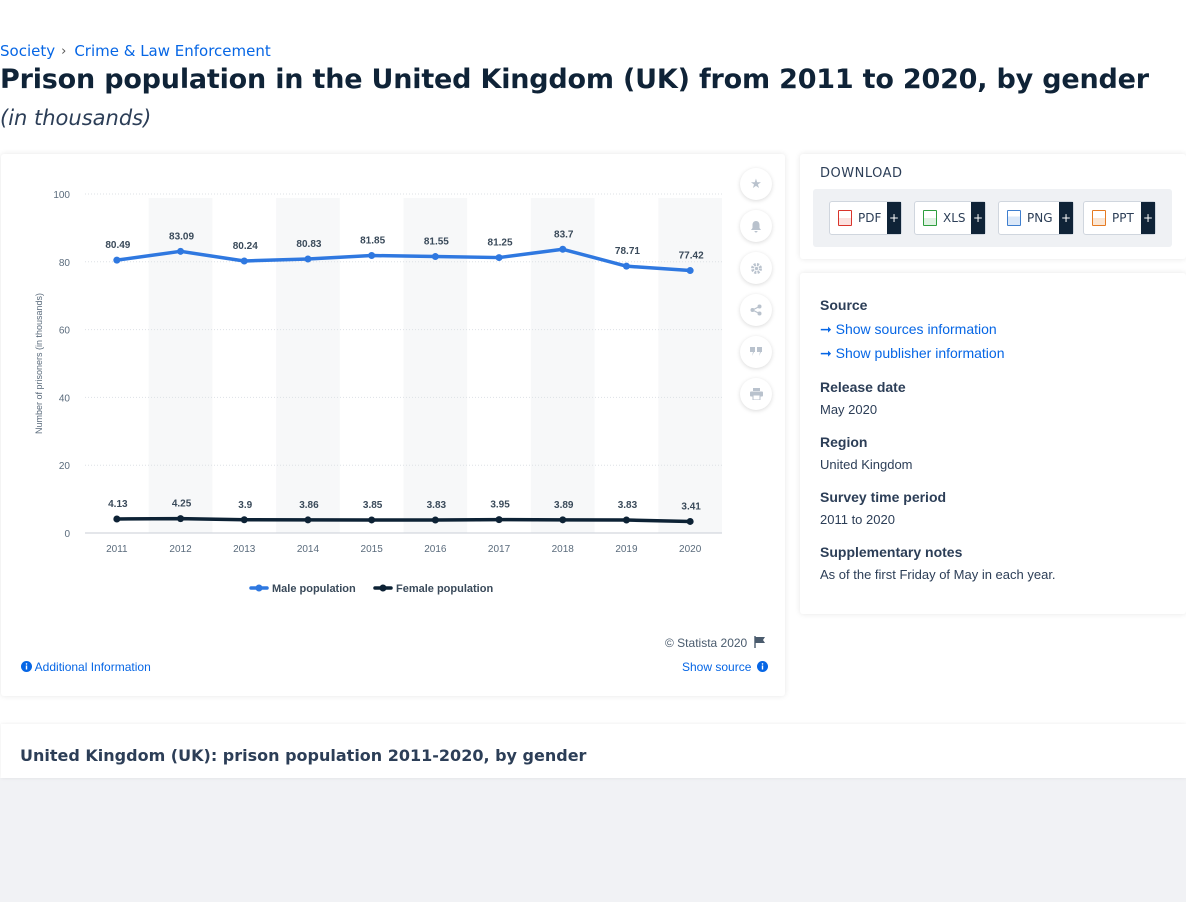 This screenshot has width=1186, height=902. Describe the element at coordinates (500, 505) in the screenshot. I see `data-label: 3.95` at that location.